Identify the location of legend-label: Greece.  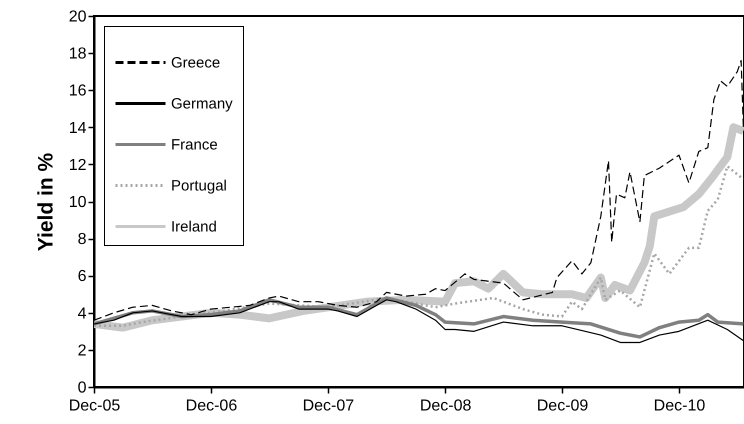
(195, 63).